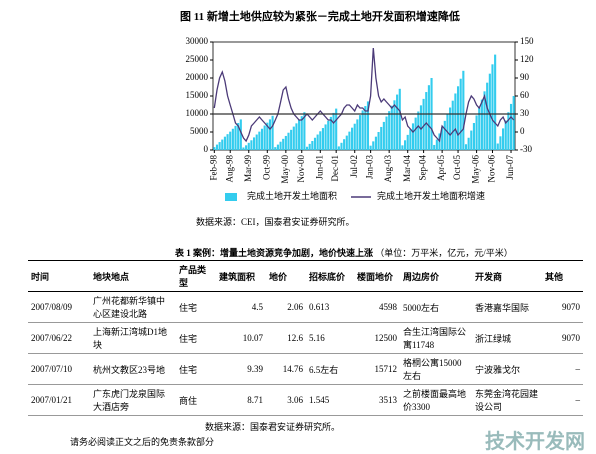 The height and width of the screenshot is (454, 596). Describe the element at coordinates (241, 307) in the screenshot. I see `table-cell: 4.5` at that location.